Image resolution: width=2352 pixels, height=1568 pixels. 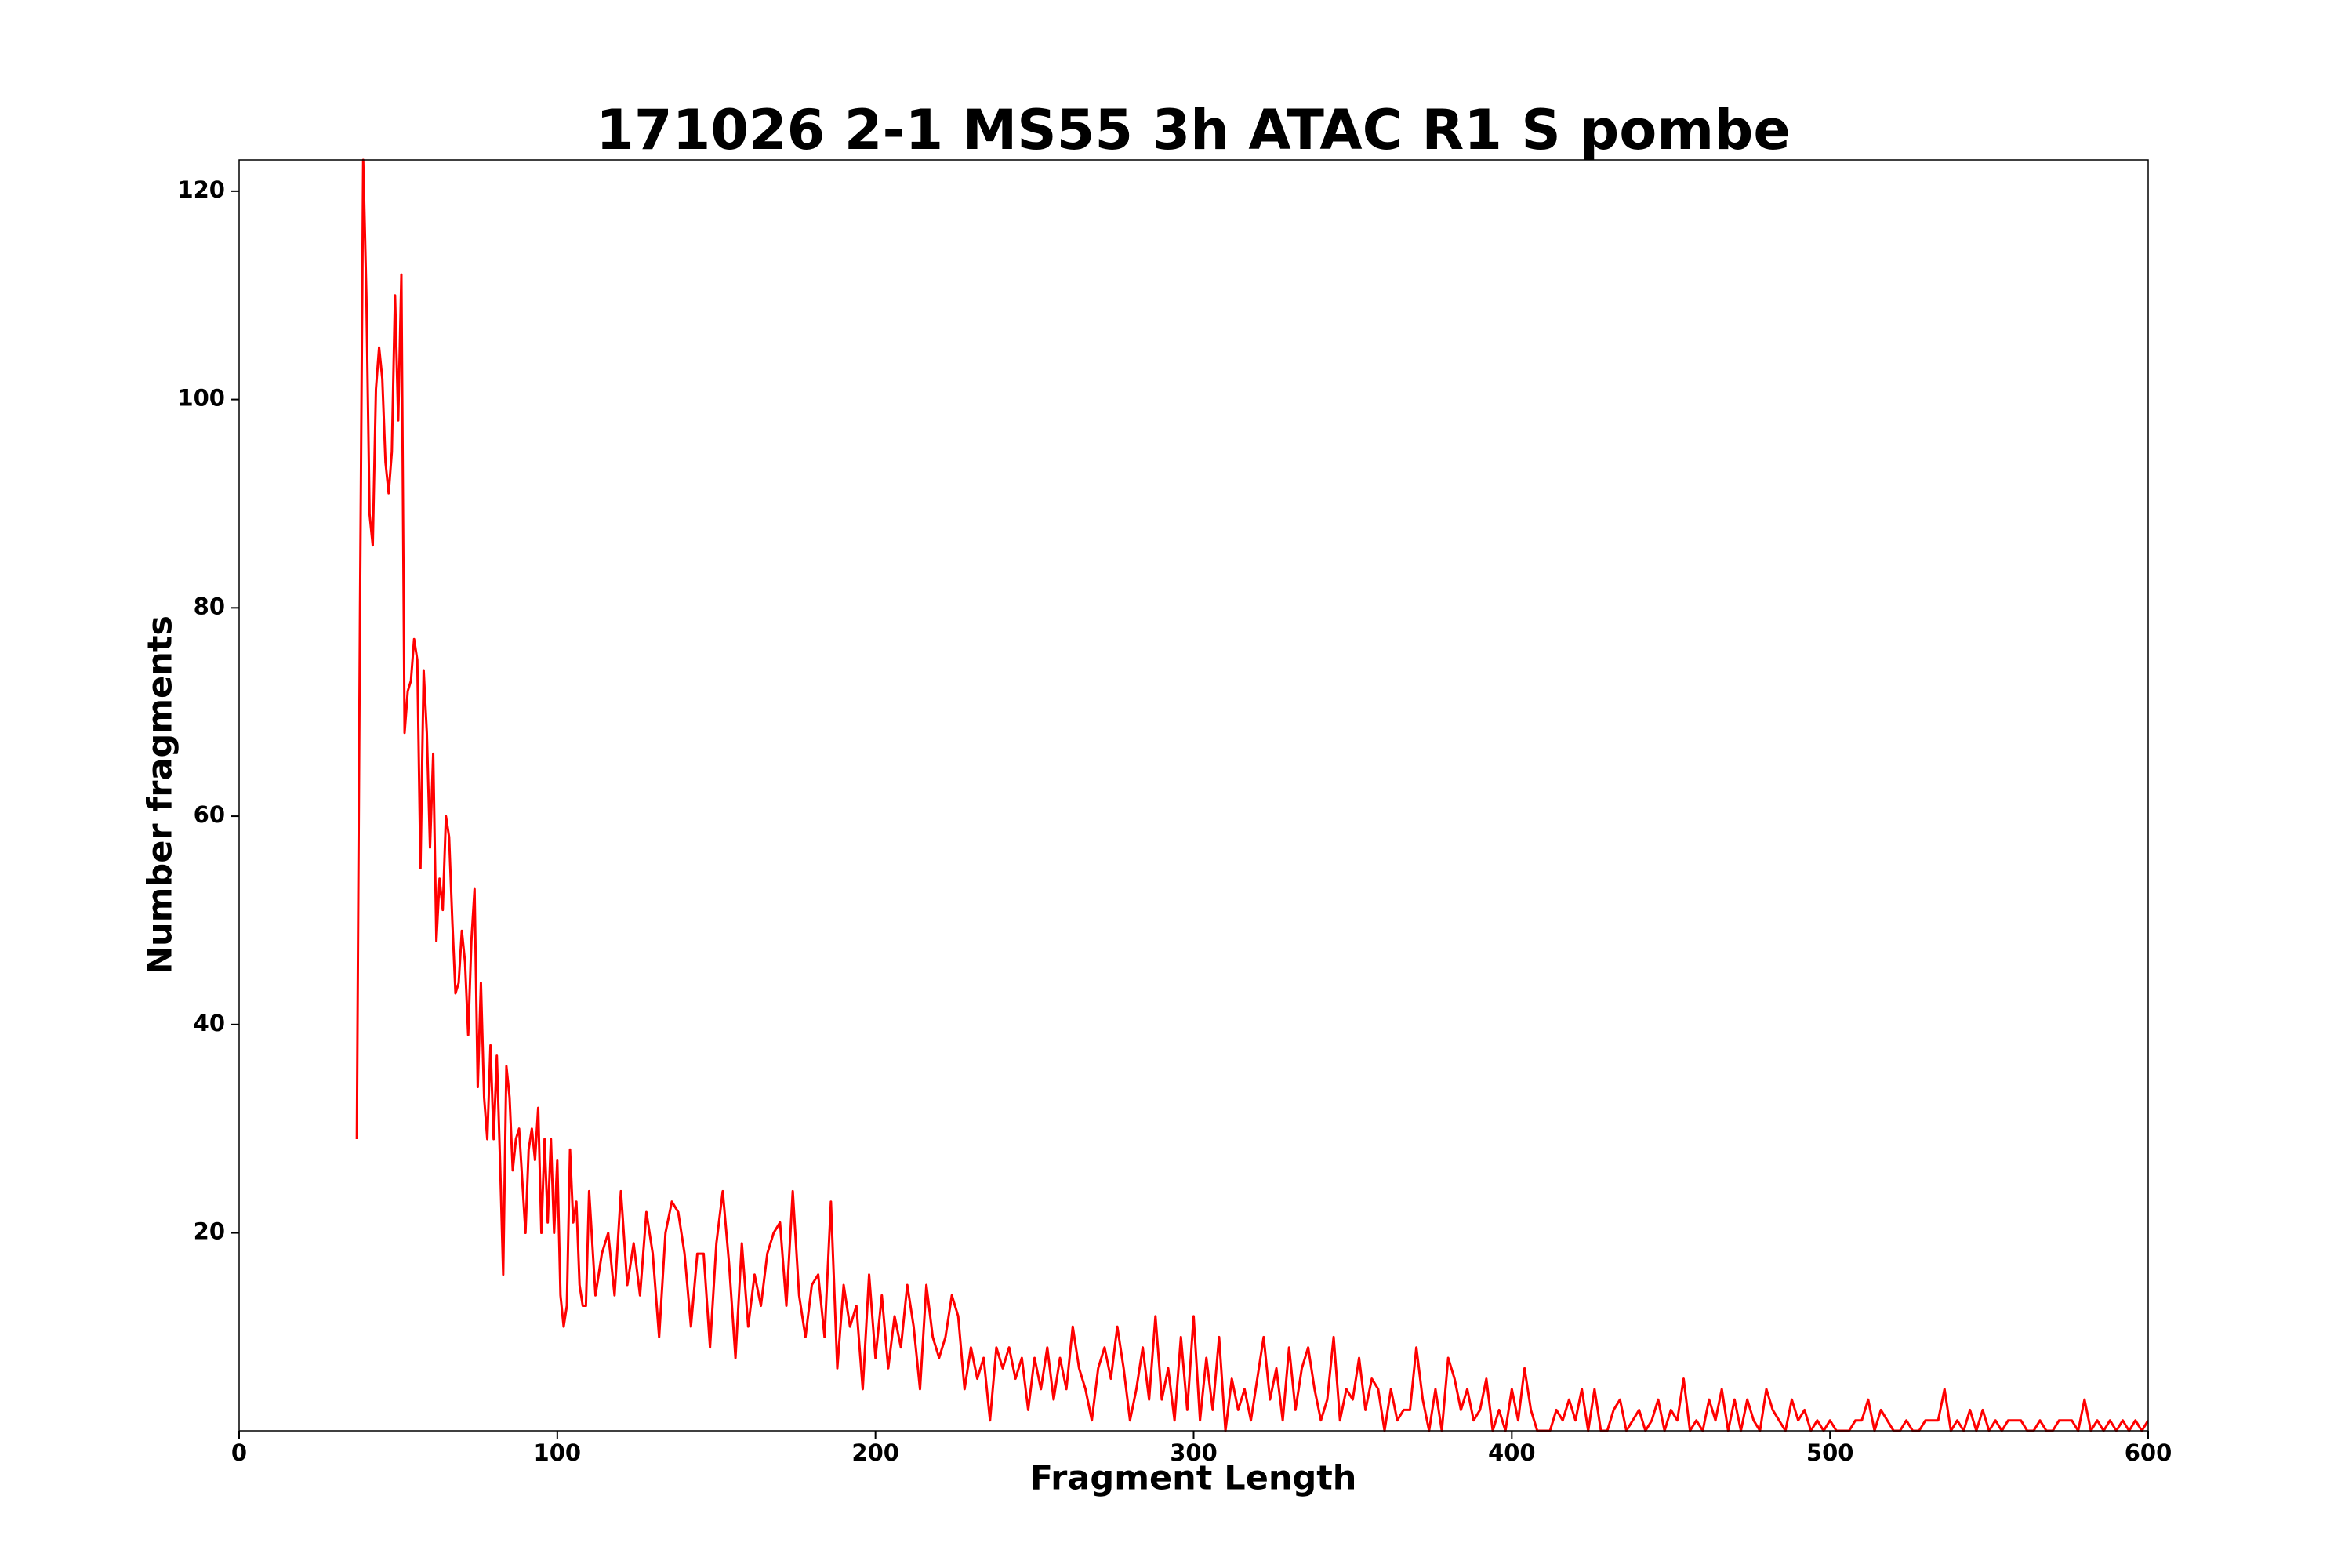 I want to click on x-tick-label: 600, so click(x=2148, y=1452).